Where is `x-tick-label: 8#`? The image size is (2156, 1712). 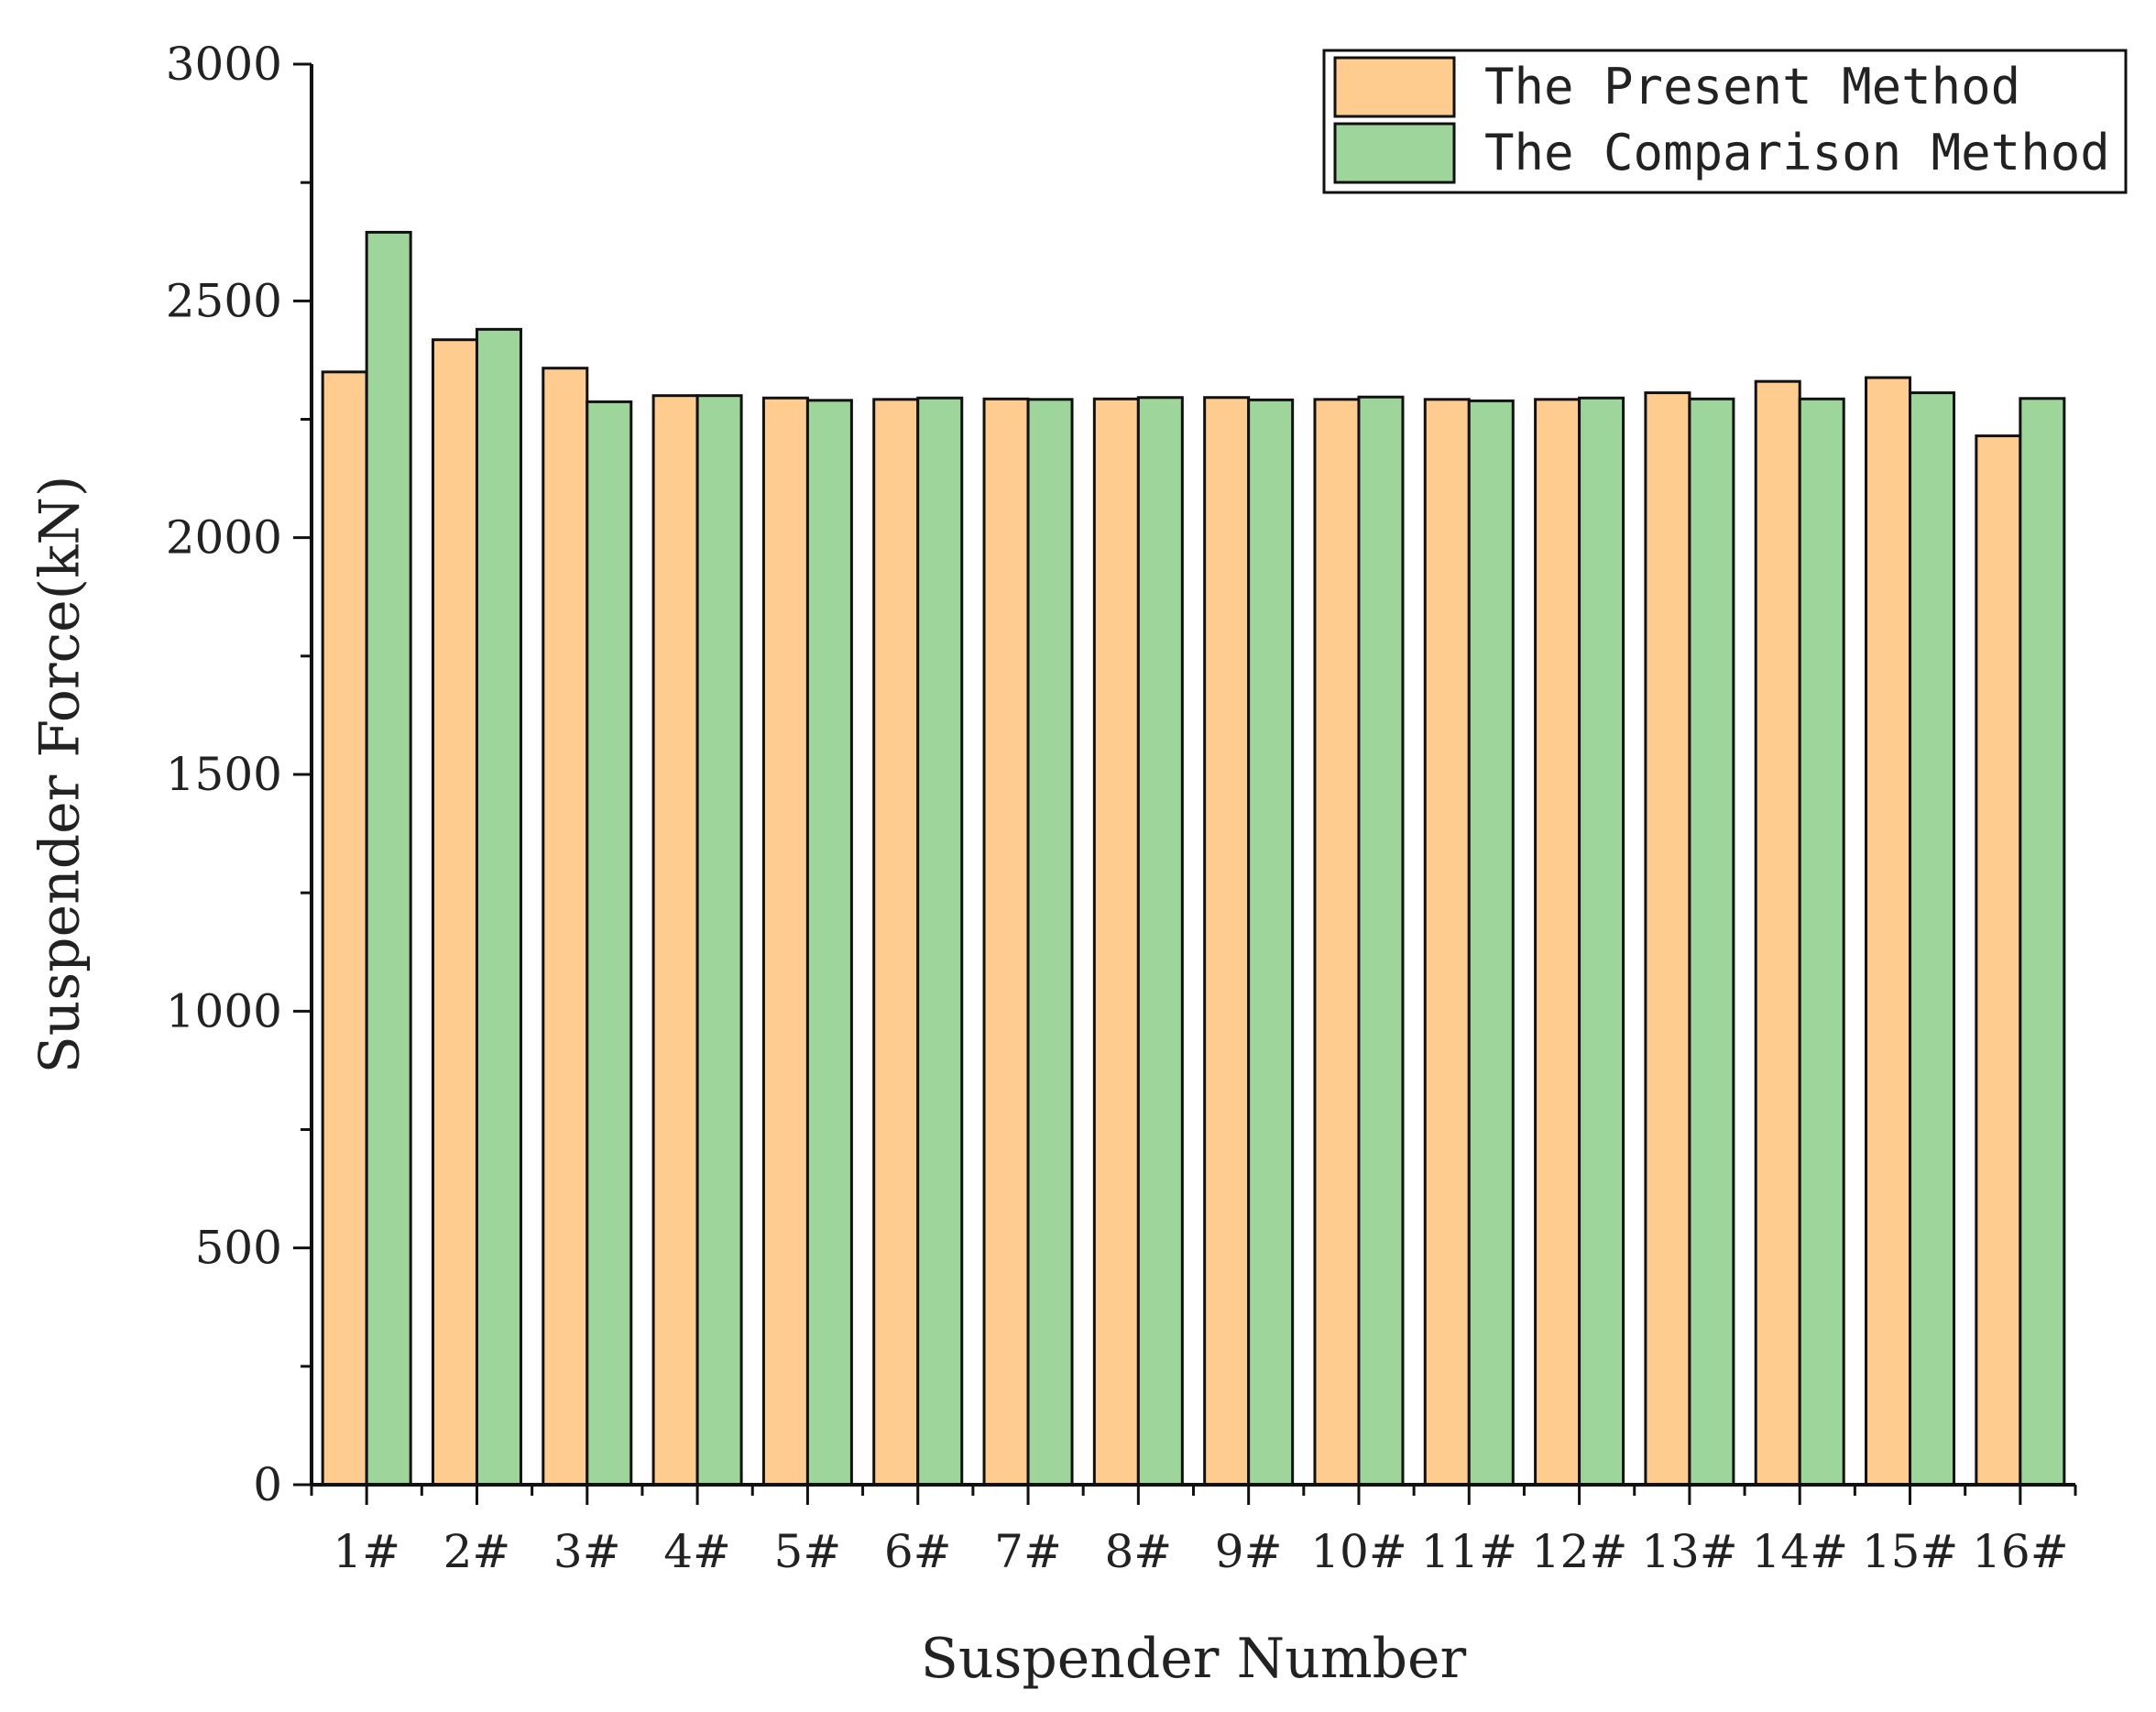 x-tick-label: 8# is located at coordinates (1138, 1552).